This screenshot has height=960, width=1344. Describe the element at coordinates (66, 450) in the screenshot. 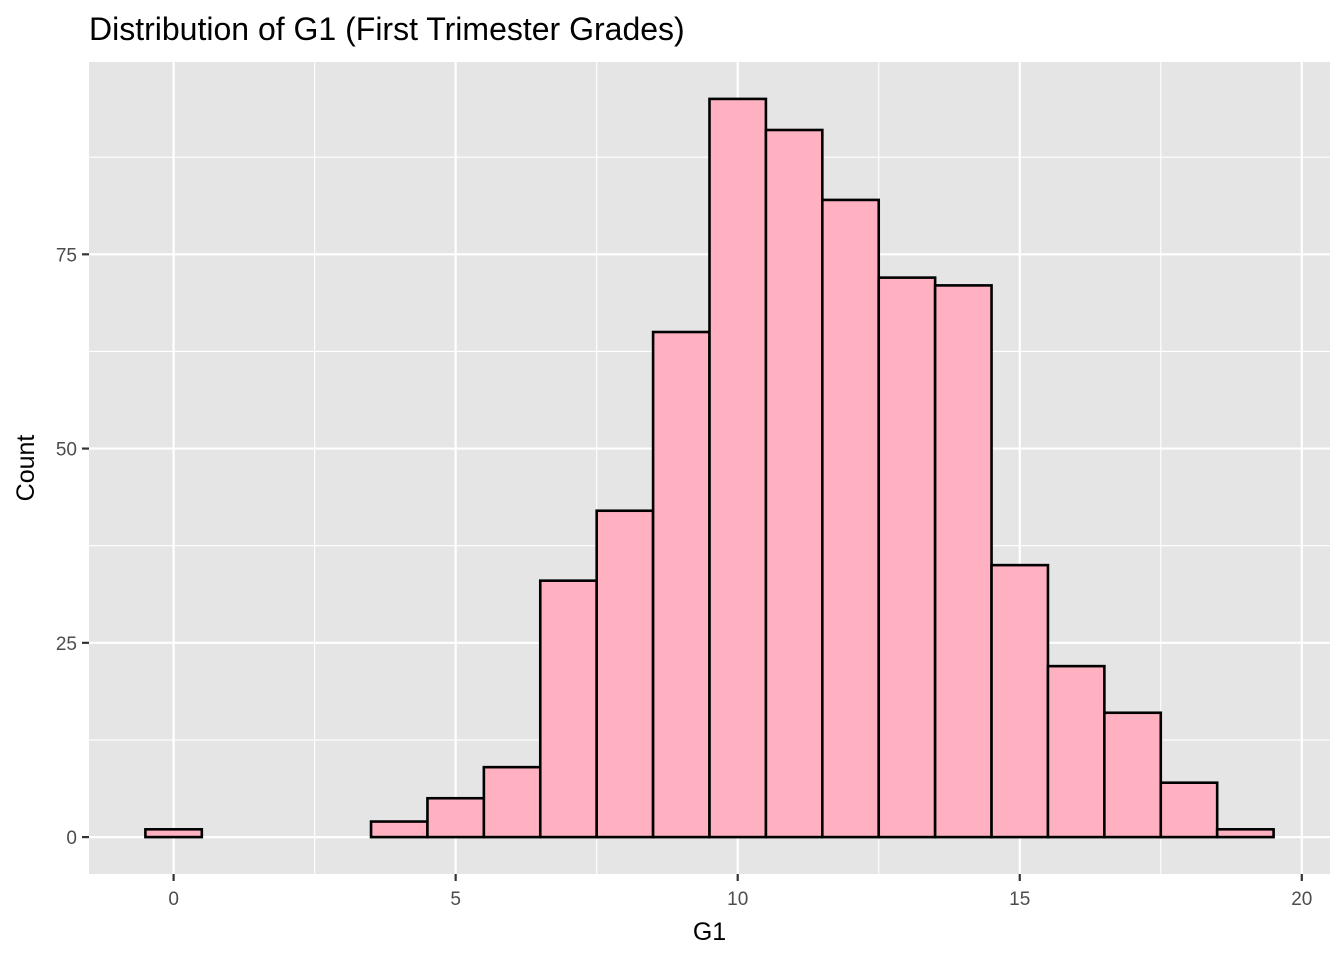

I see `y-tick-label: 50` at that location.